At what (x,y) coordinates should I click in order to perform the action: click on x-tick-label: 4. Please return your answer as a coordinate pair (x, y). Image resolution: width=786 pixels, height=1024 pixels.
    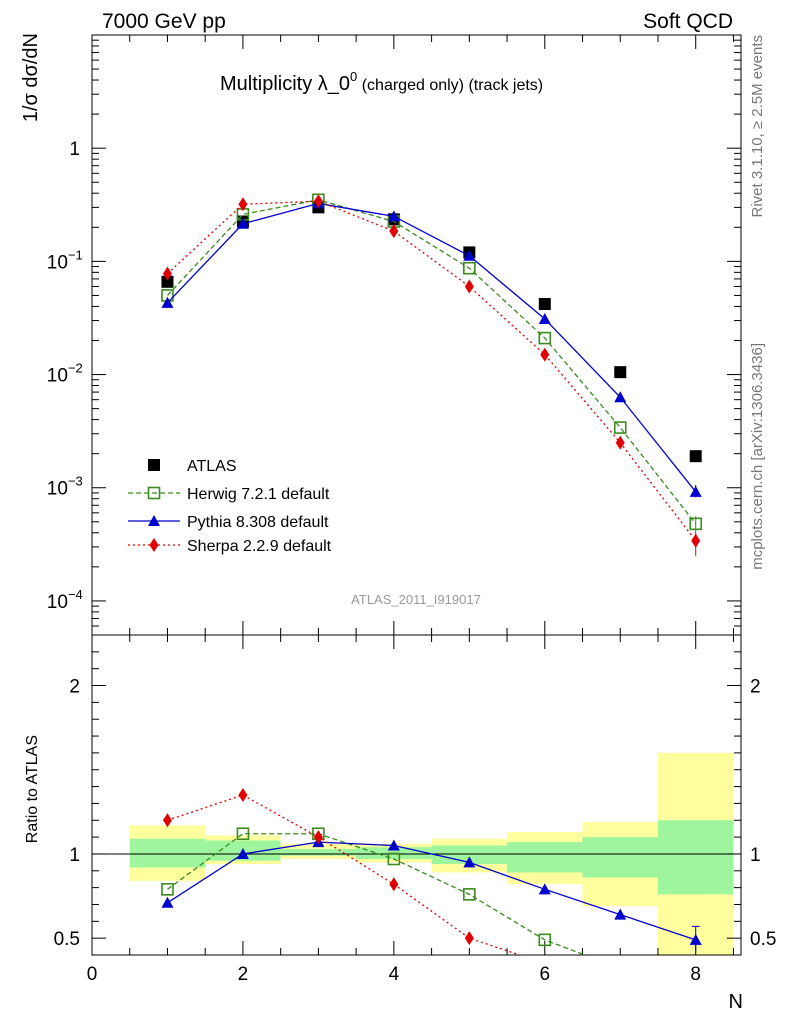
    Looking at the image, I should click on (394, 974).